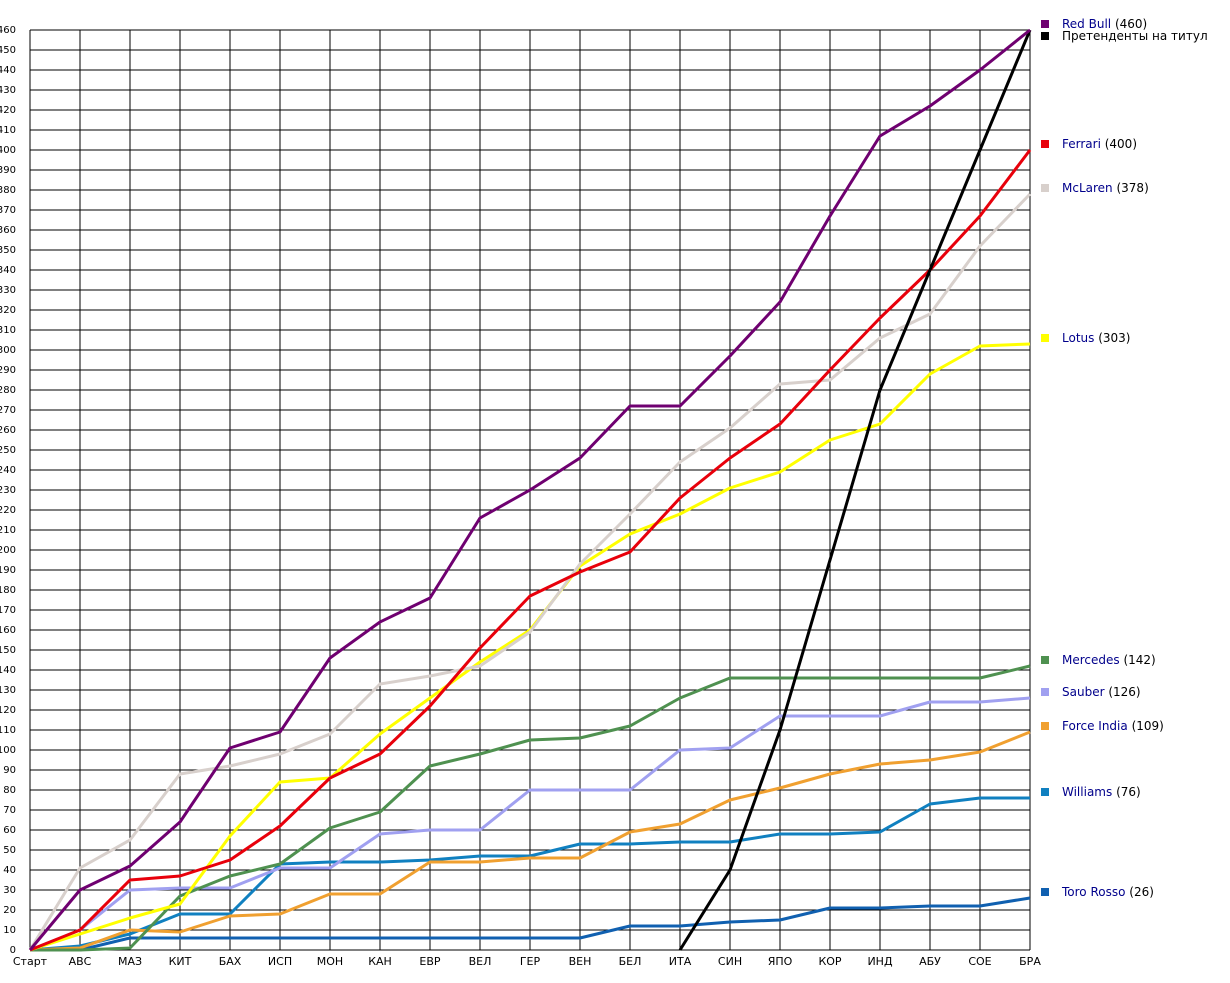 The image size is (1230, 983). Describe the element at coordinates (730, 961) in the screenshot. I see `x-tick-label: СИН` at that location.